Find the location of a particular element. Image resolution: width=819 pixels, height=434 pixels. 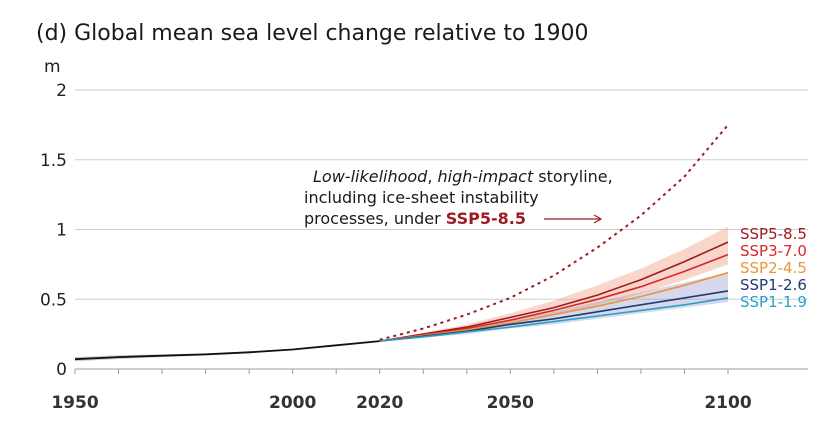

historical-band is located at coordinates (227, 351).